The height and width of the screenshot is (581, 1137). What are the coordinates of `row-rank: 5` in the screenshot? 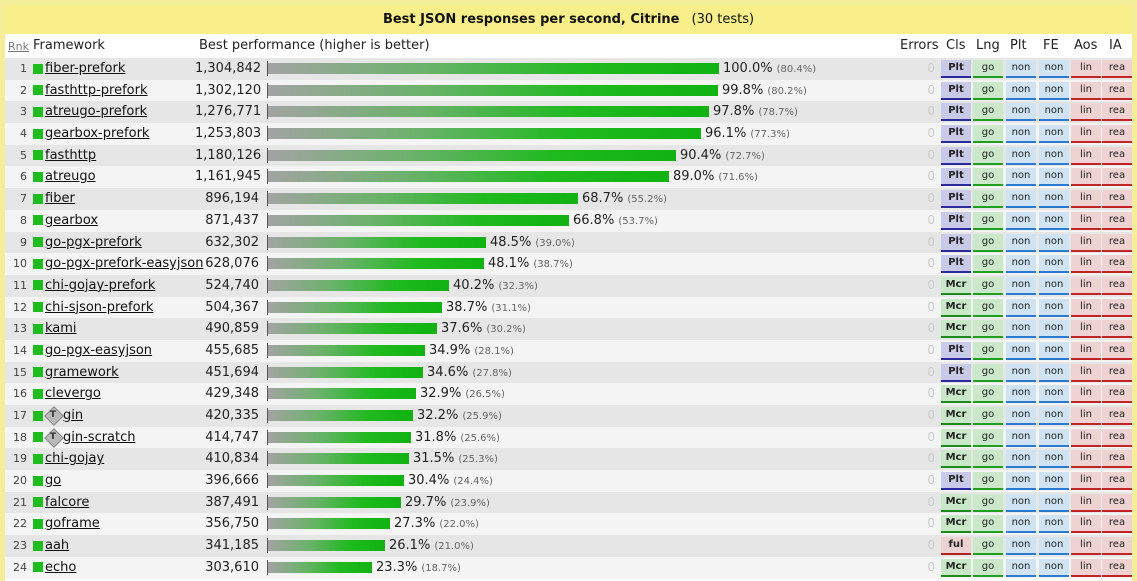 It's located at (23, 155).